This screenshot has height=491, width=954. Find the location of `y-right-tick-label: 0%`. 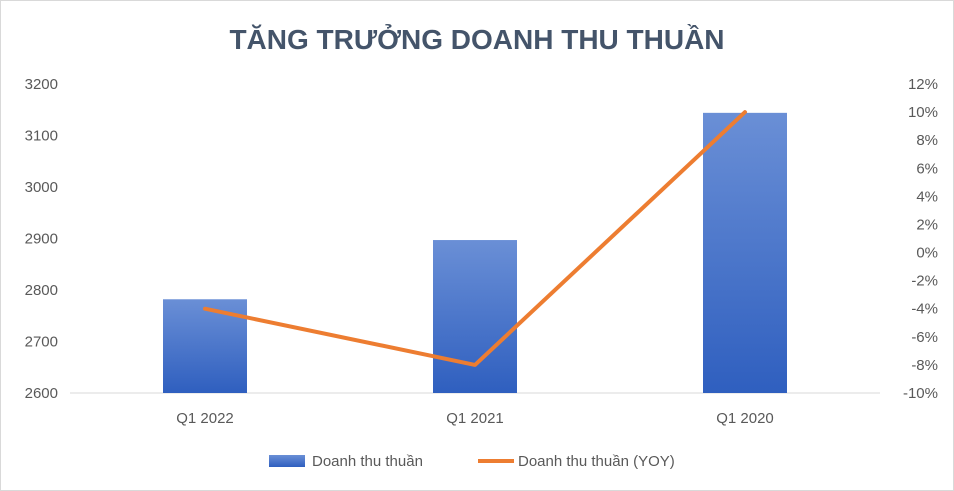

y-right-tick-label: 0% is located at coordinates (927, 253).